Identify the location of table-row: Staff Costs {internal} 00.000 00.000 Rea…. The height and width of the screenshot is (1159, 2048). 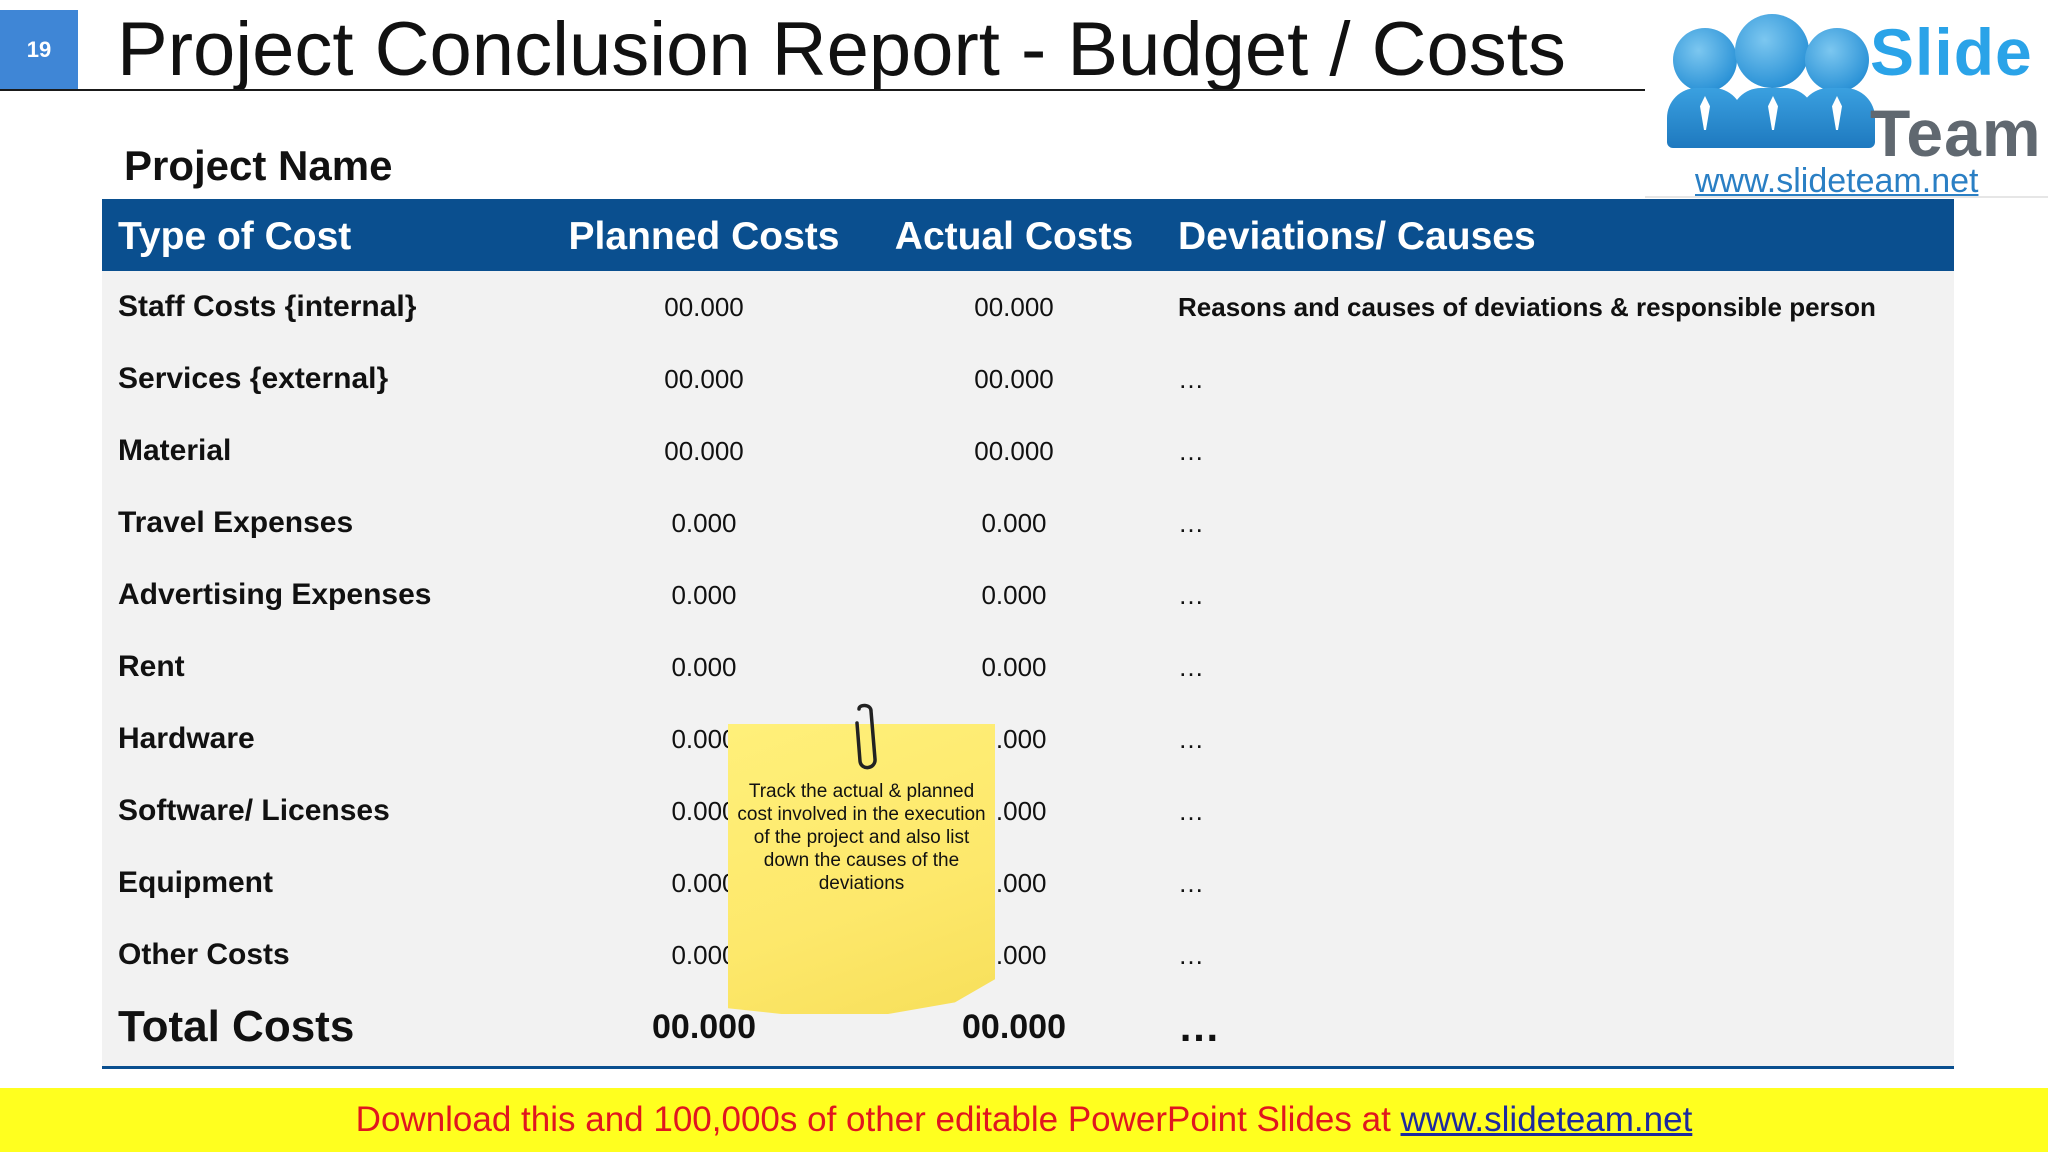
(1028, 307).